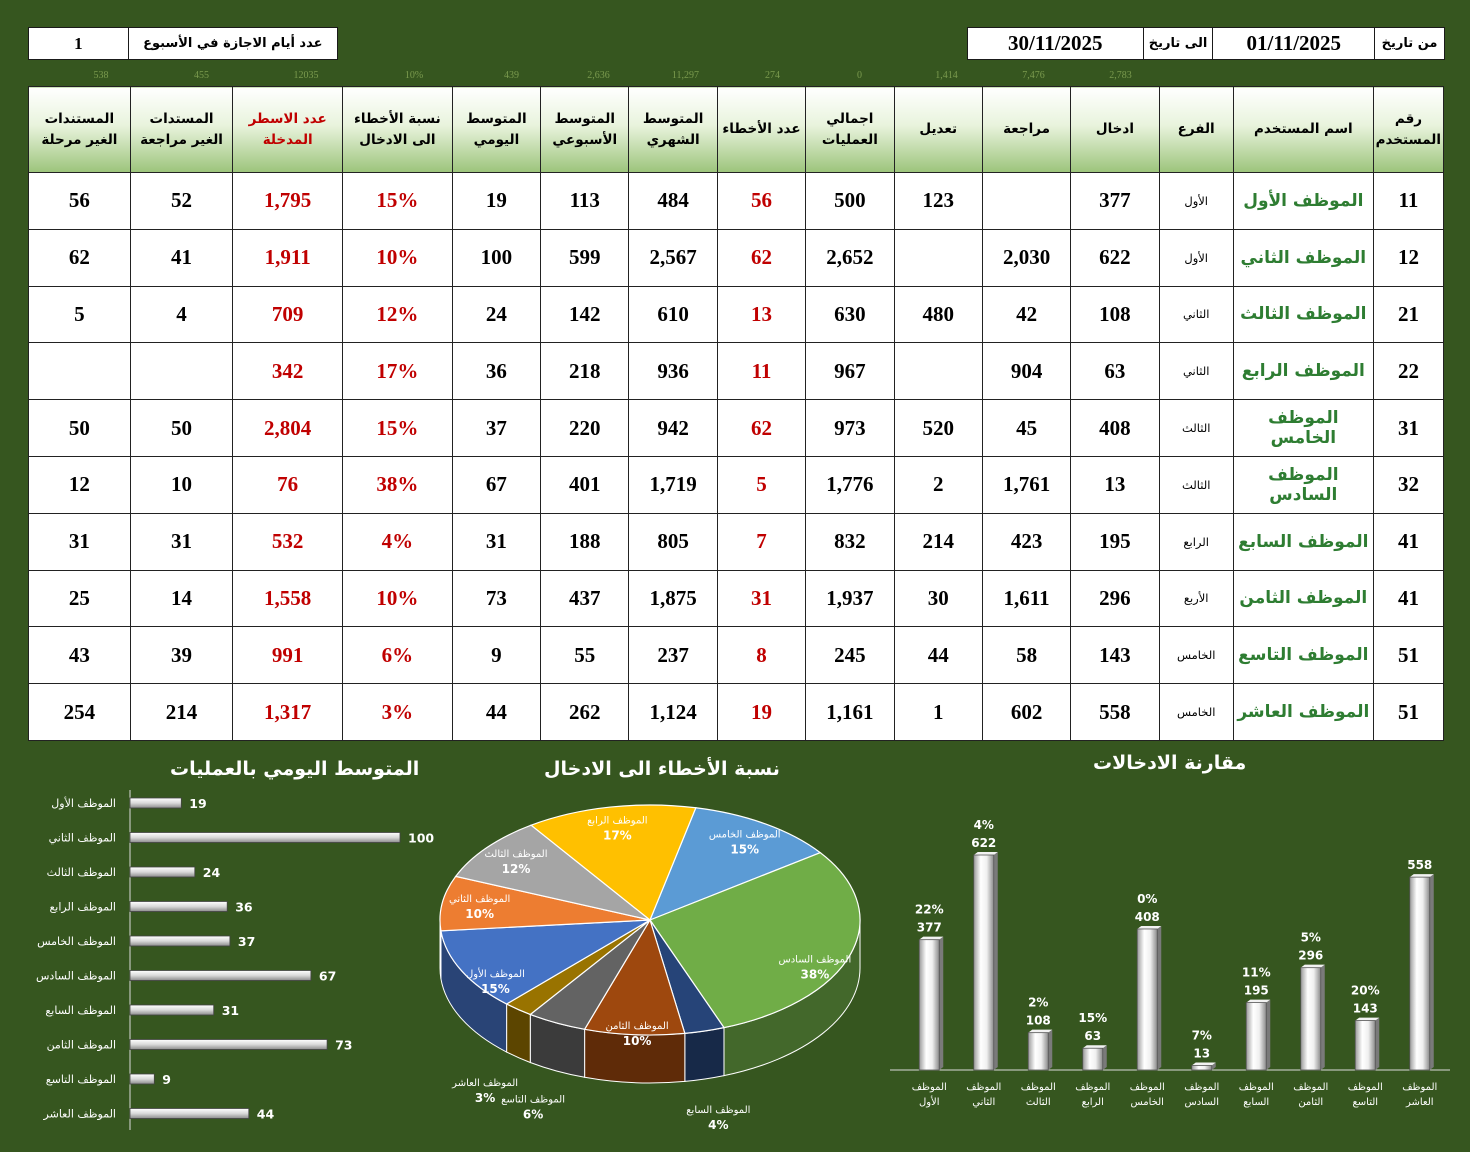  Describe the element at coordinates (938, 428) in the screenshot. I see `table-cell: 520` at that location.